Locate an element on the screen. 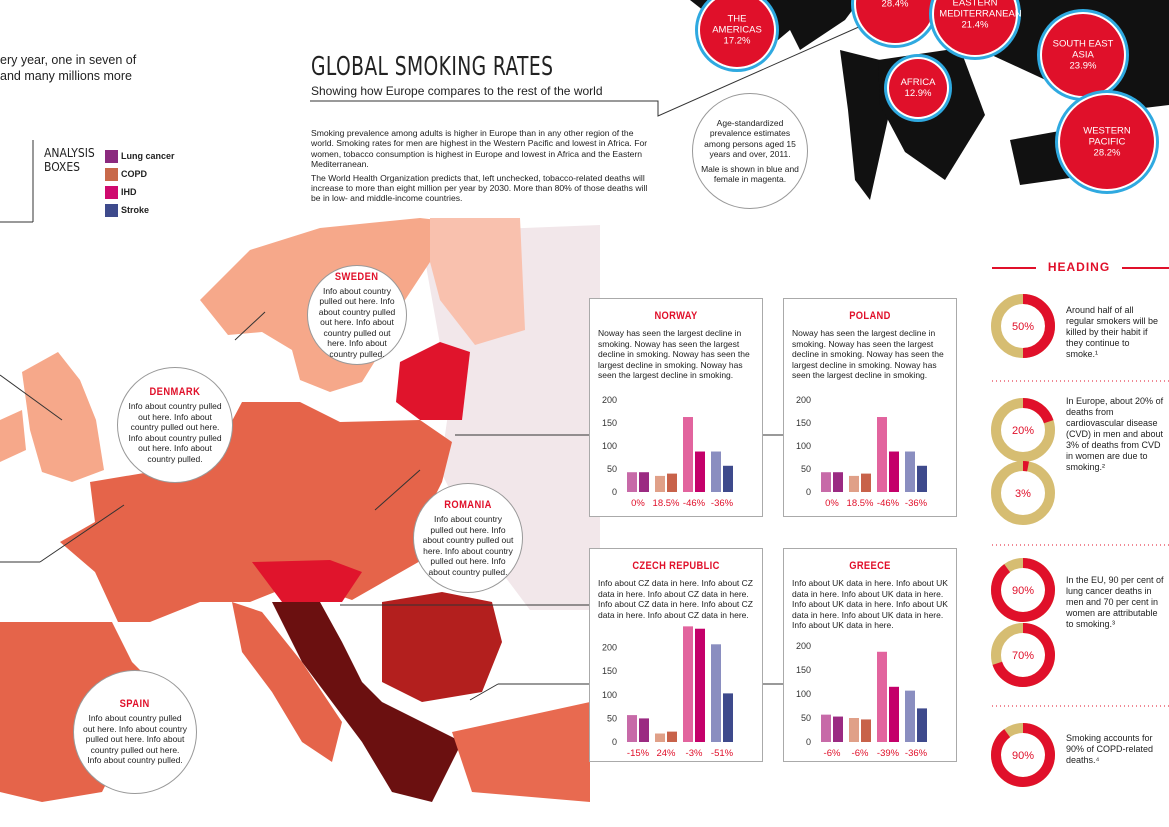 The height and width of the screenshot is (827, 1169). region-label: WESTERN PACIFIC 28.2% is located at coordinates (1107, 142).